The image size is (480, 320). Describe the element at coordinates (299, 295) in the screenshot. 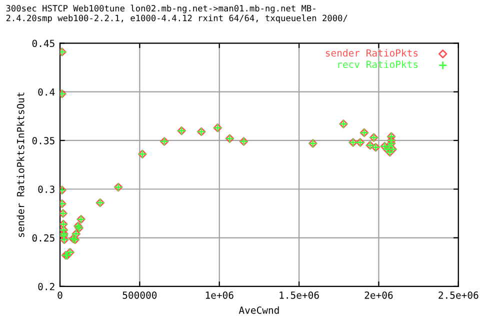

I see `x-tick-label: 1.5e+06` at that location.